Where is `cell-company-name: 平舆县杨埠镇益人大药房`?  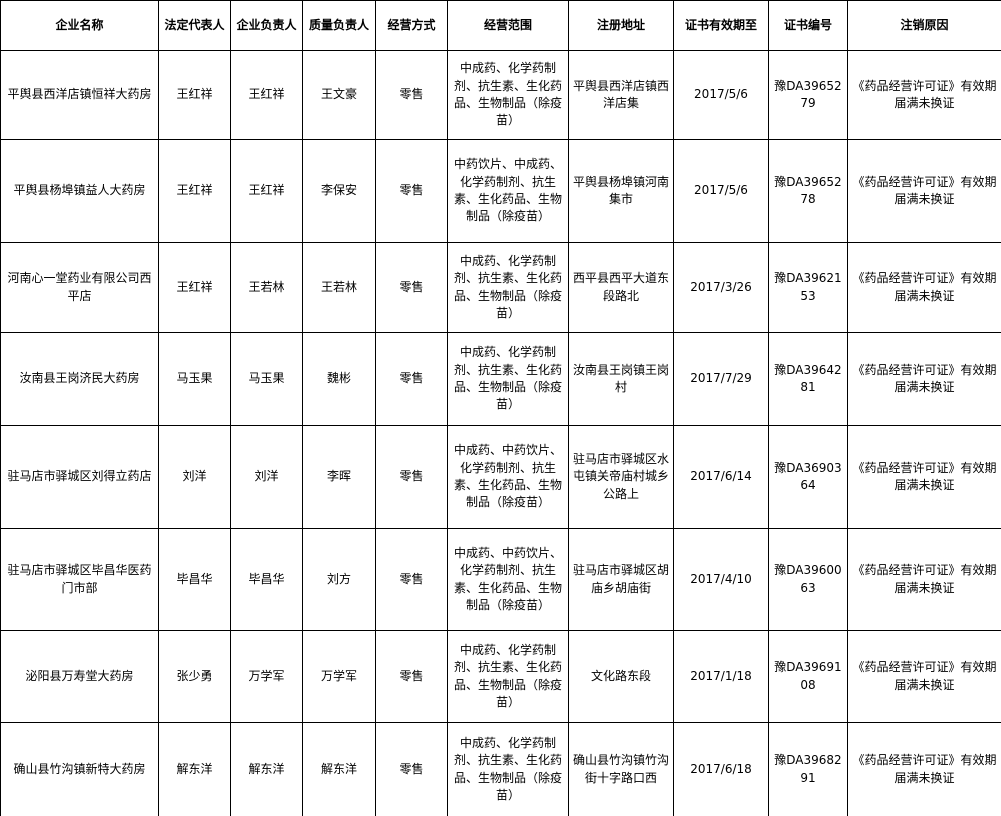
cell-company-name: 平舆县杨埠镇益人大药房 is located at coordinates (79, 191).